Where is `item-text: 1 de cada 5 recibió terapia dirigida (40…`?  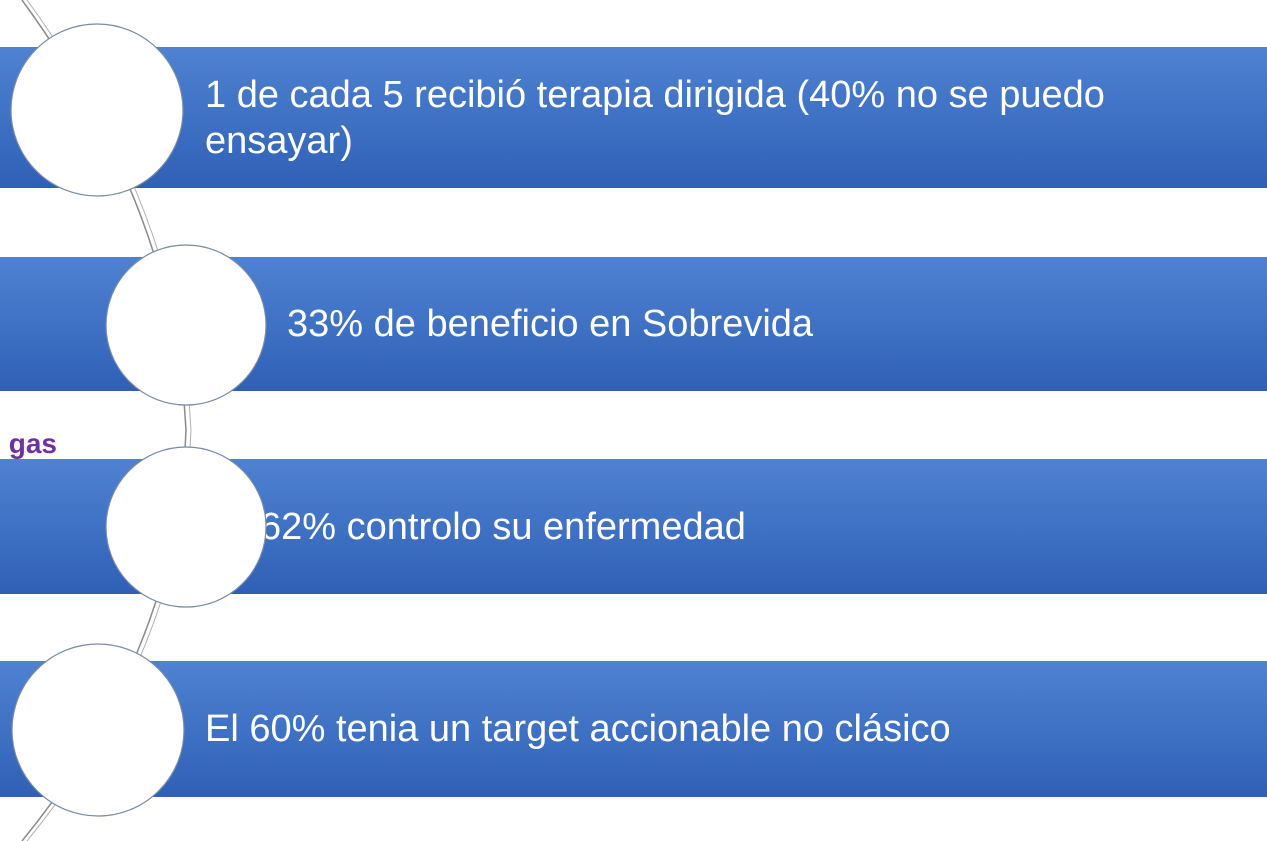 item-text: 1 de cada 5 recibió terapia dirigida (40… is located at coordinates (655, 117).